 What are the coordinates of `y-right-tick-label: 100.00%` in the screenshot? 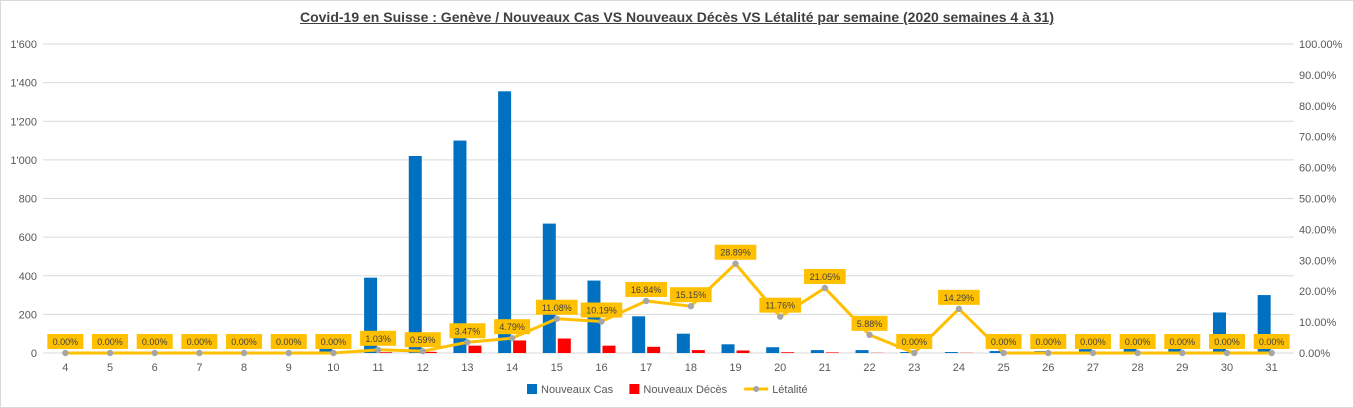 It's located at (1321, 45).